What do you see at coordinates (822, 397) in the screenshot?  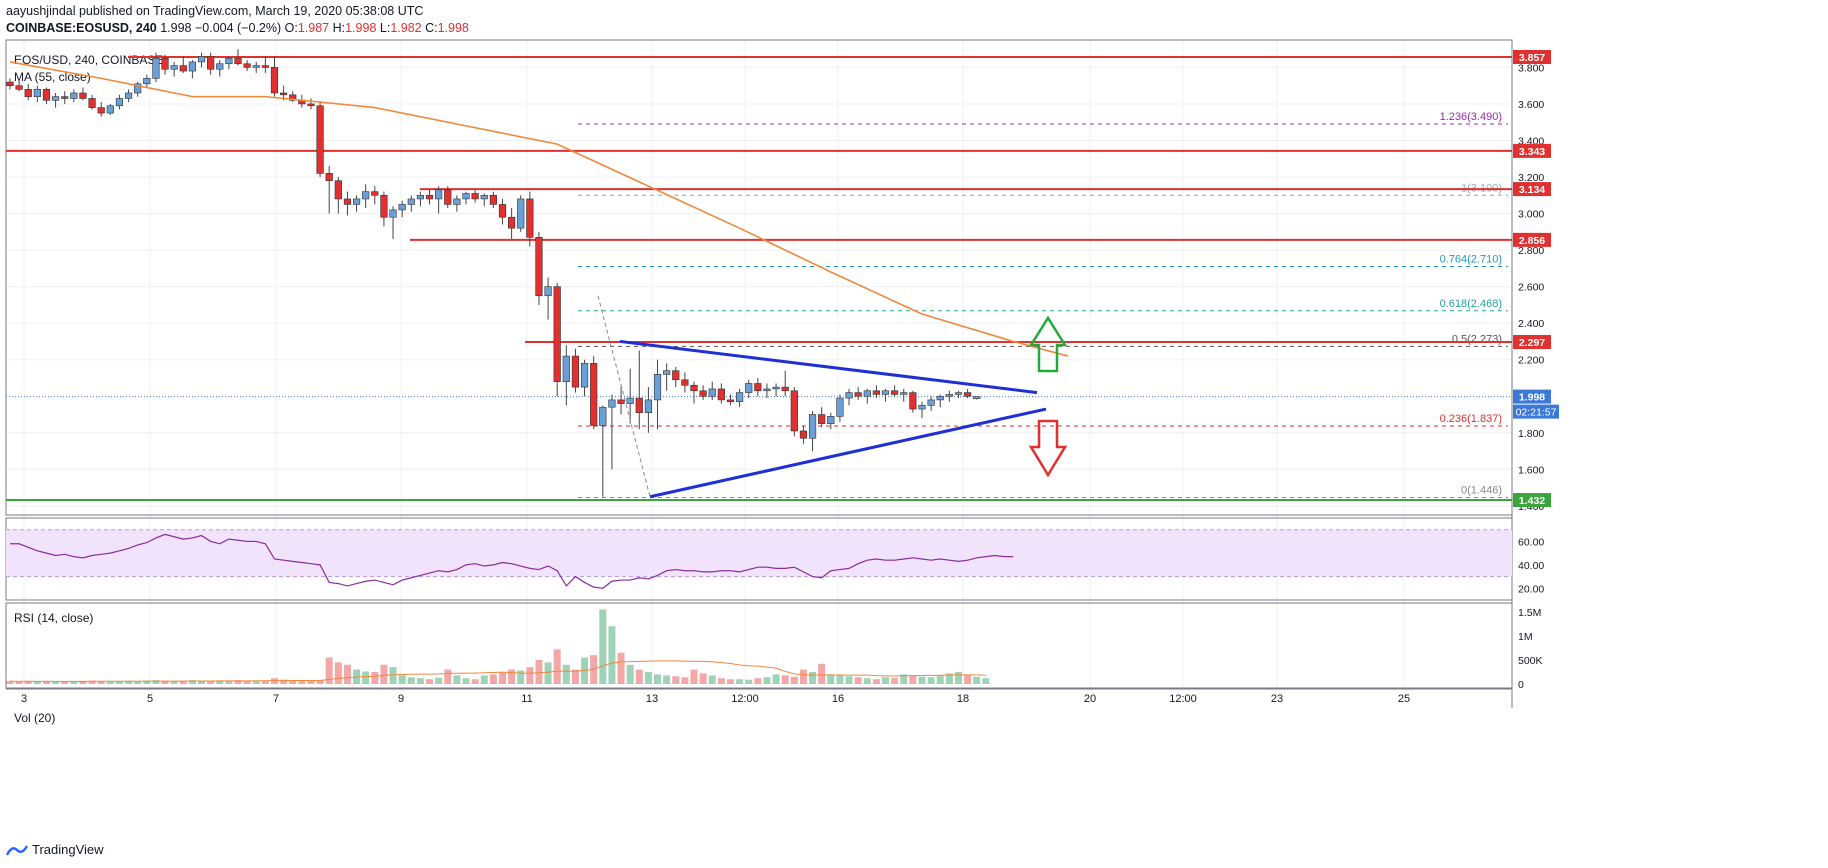 I see `triangle-pattern` at bounding box center [822, 397].